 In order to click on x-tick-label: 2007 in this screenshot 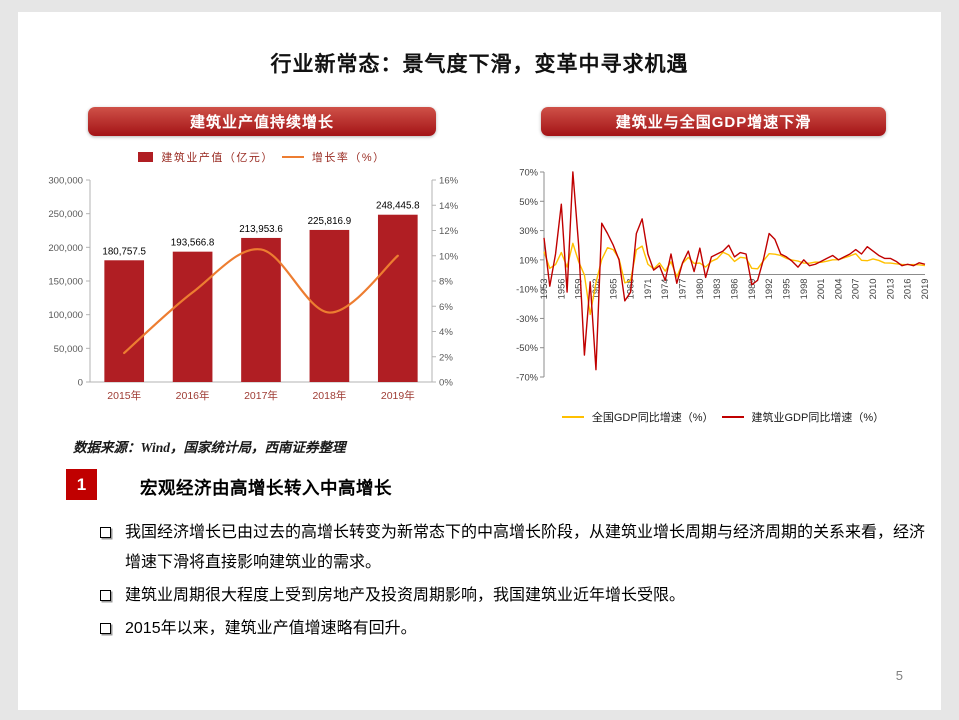, I will do `click(855, 289)`.